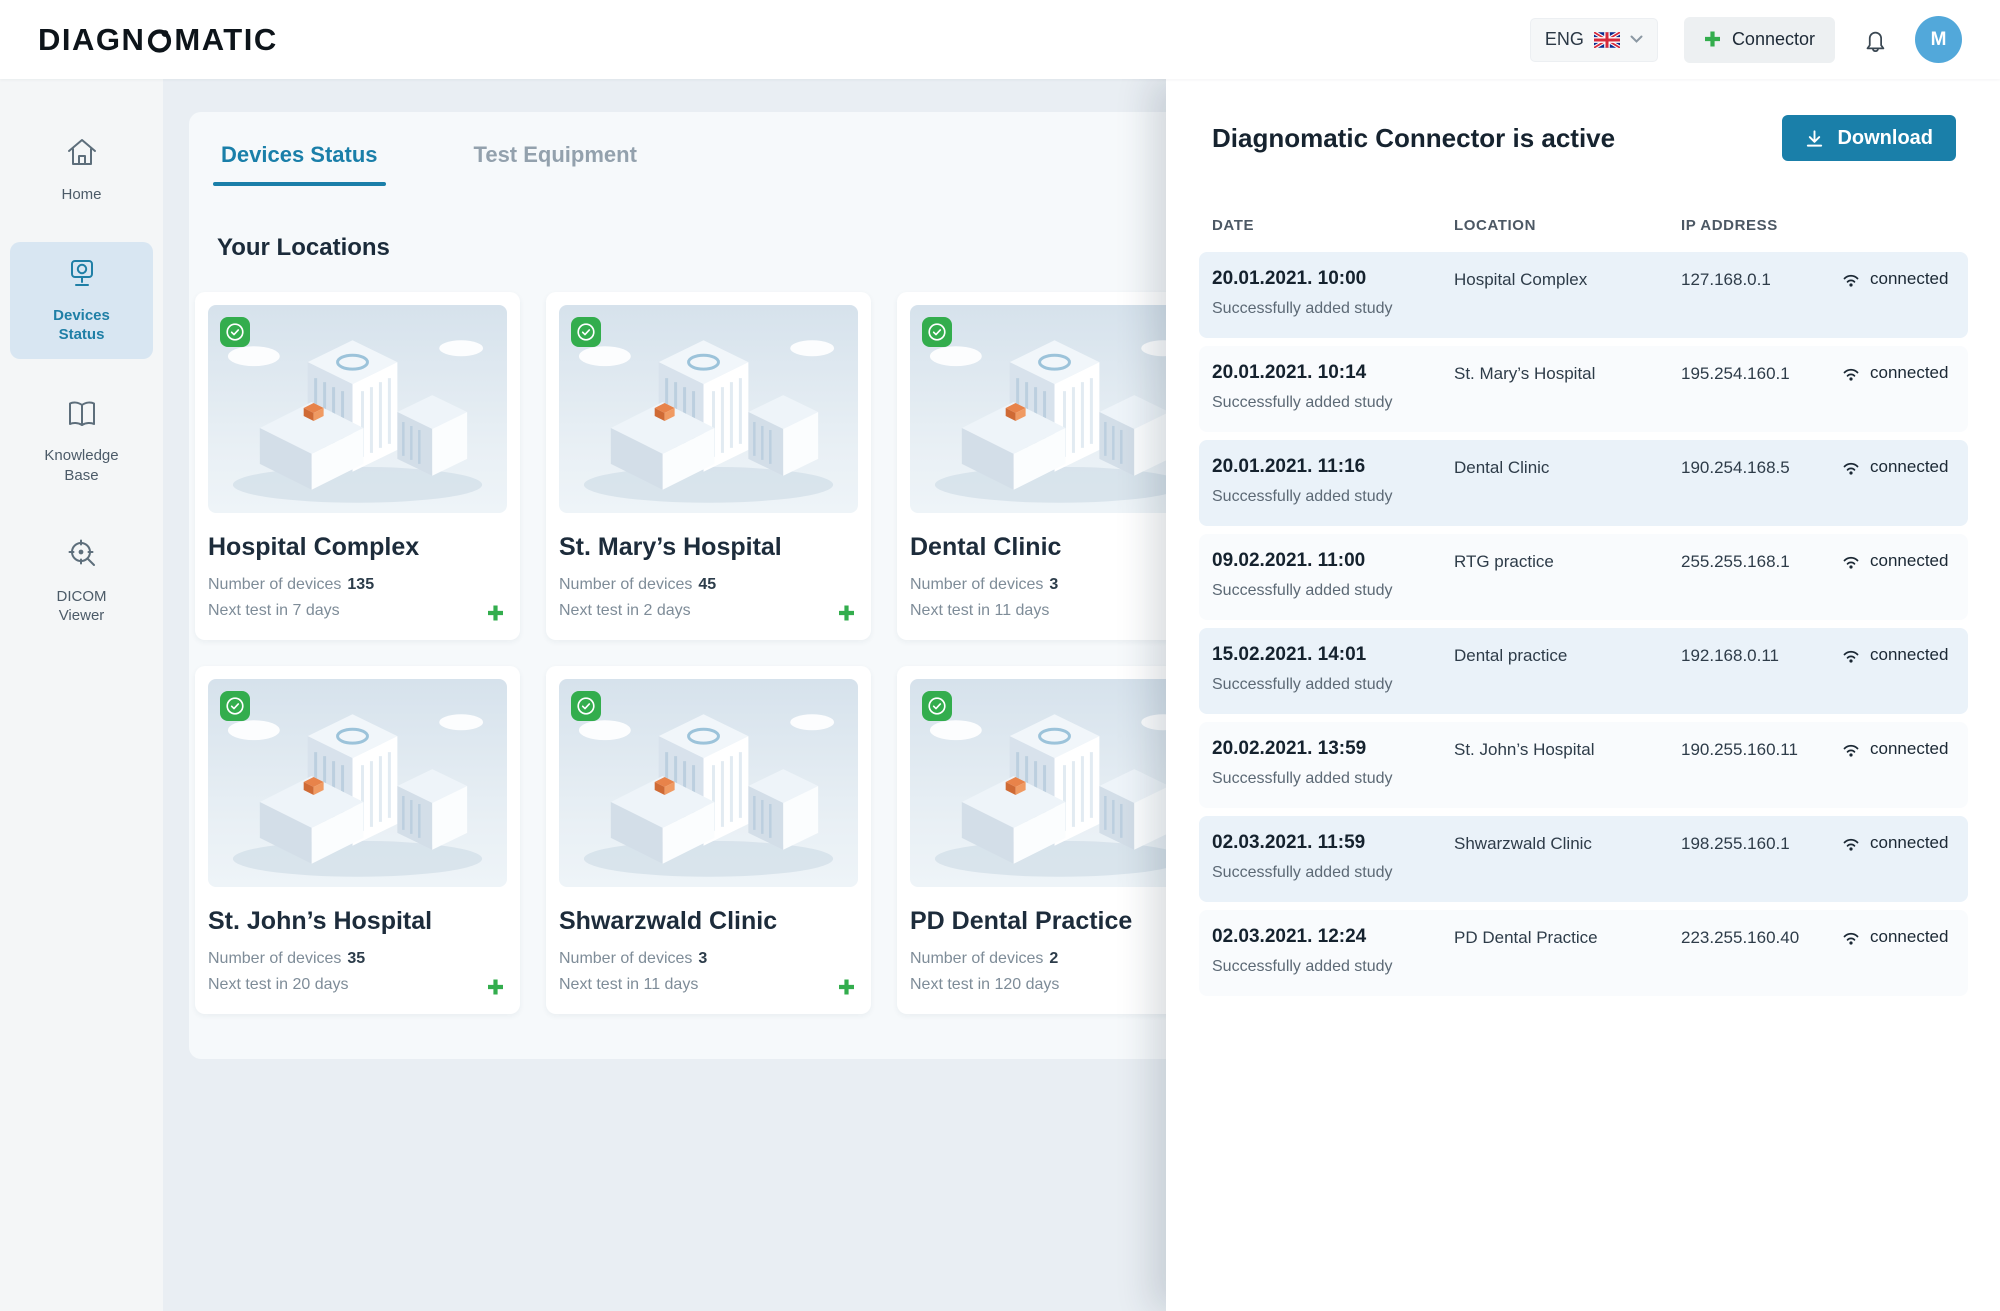 Image resolution: width=2000 pixels, height=1311 pixels. Describe the element at coordinates (1059, 972) in the screenshot. I see `location-meta: Number of devices 2 Next test in 120 days` at that location.